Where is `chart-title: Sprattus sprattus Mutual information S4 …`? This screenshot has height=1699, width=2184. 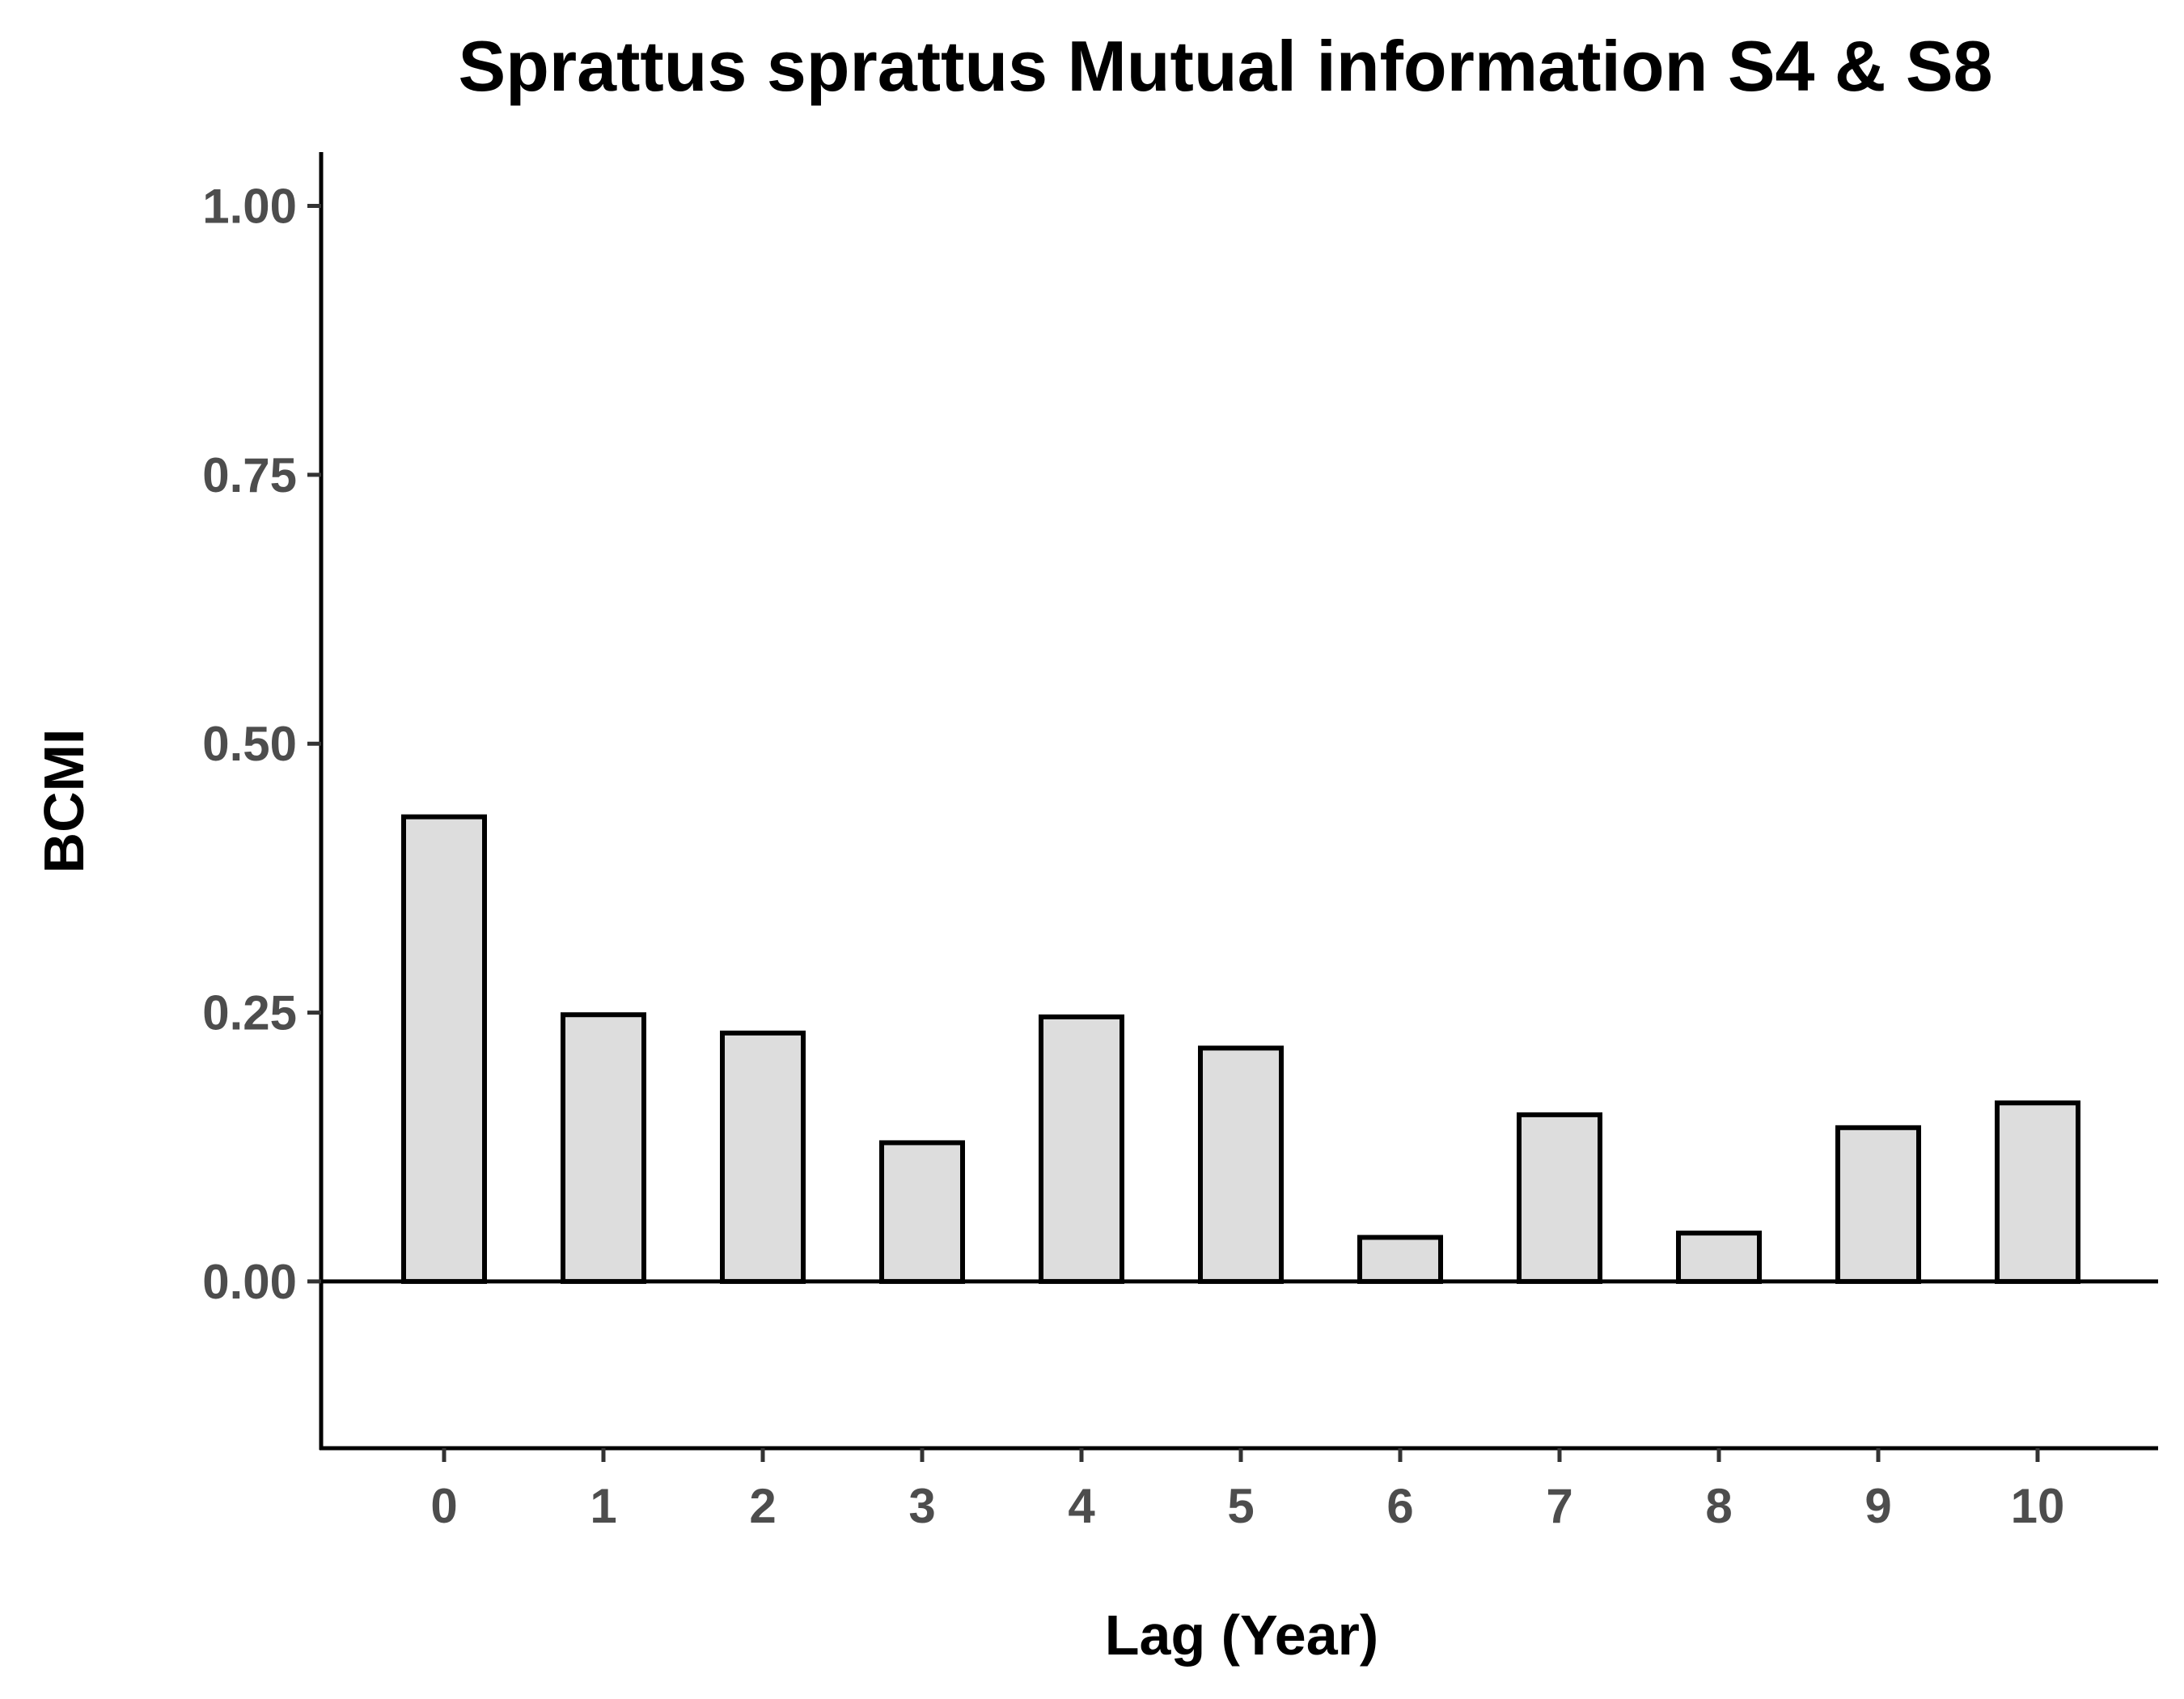 chart-title: Sprattus sprattus Mutual information S4 … is located at coordinates (1225, 66).